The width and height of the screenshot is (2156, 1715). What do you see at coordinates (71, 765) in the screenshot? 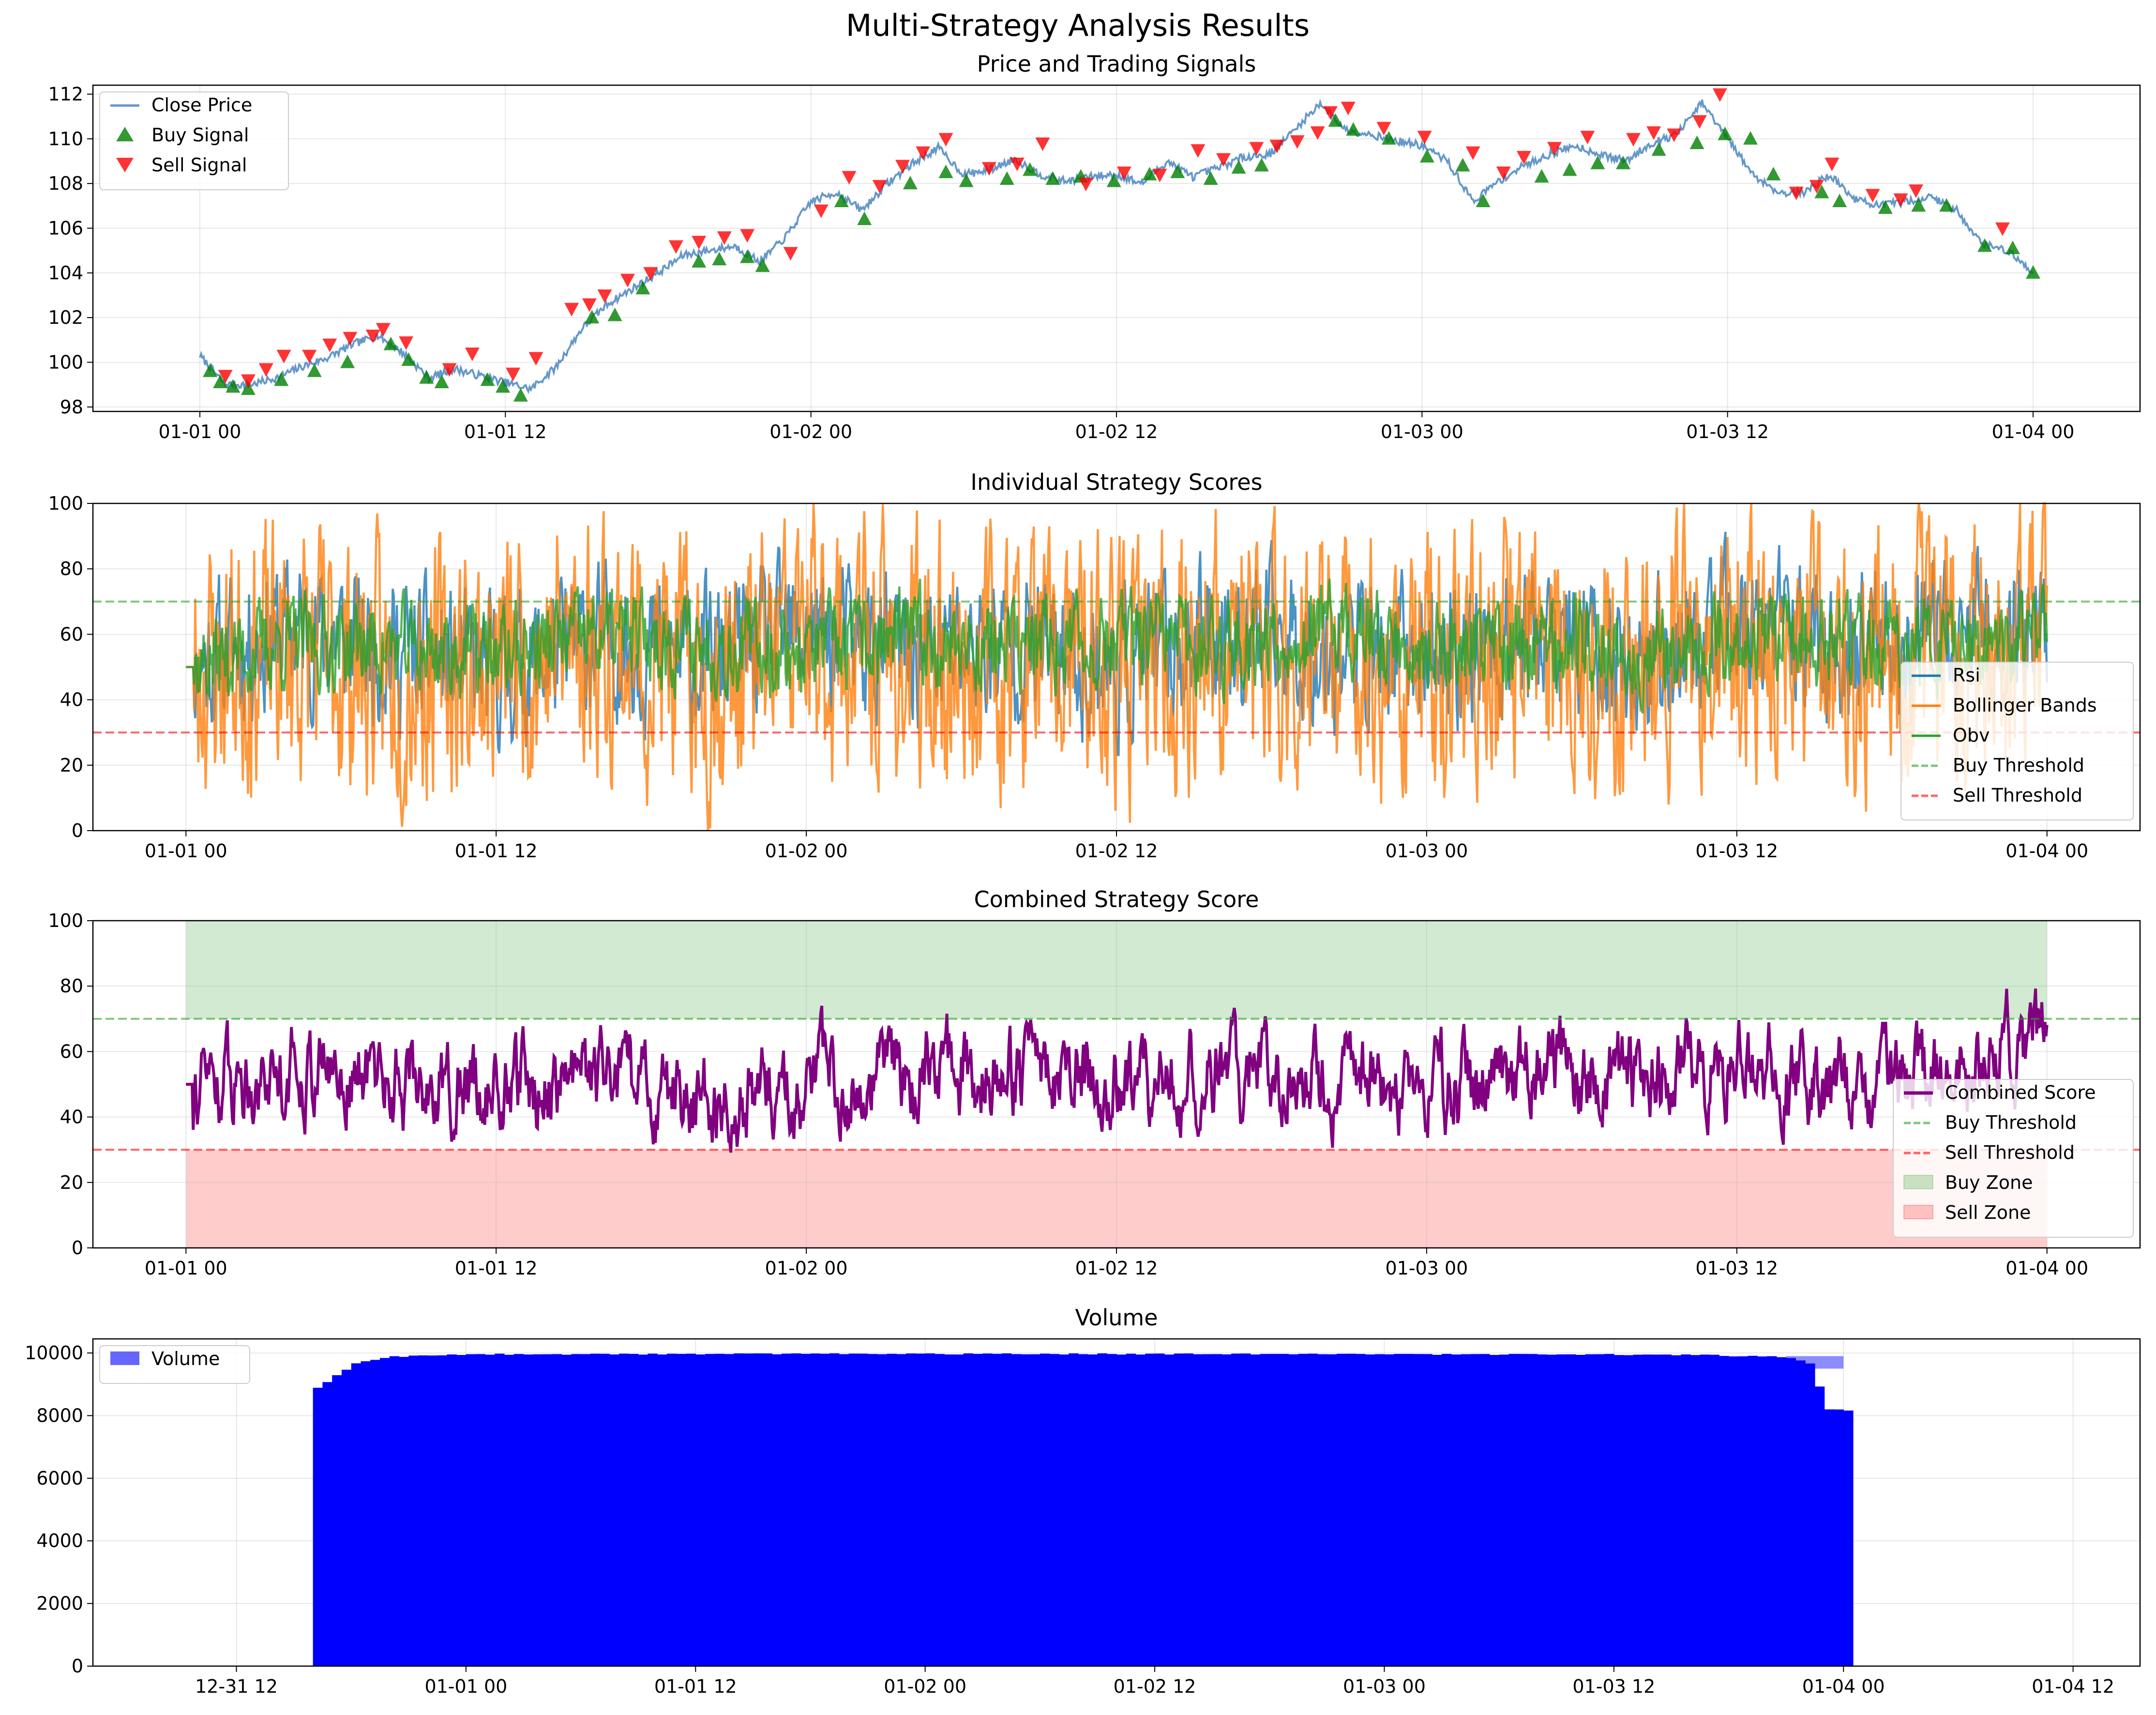
I see `y-tick-label: 20` at bounding box center [71, 765].